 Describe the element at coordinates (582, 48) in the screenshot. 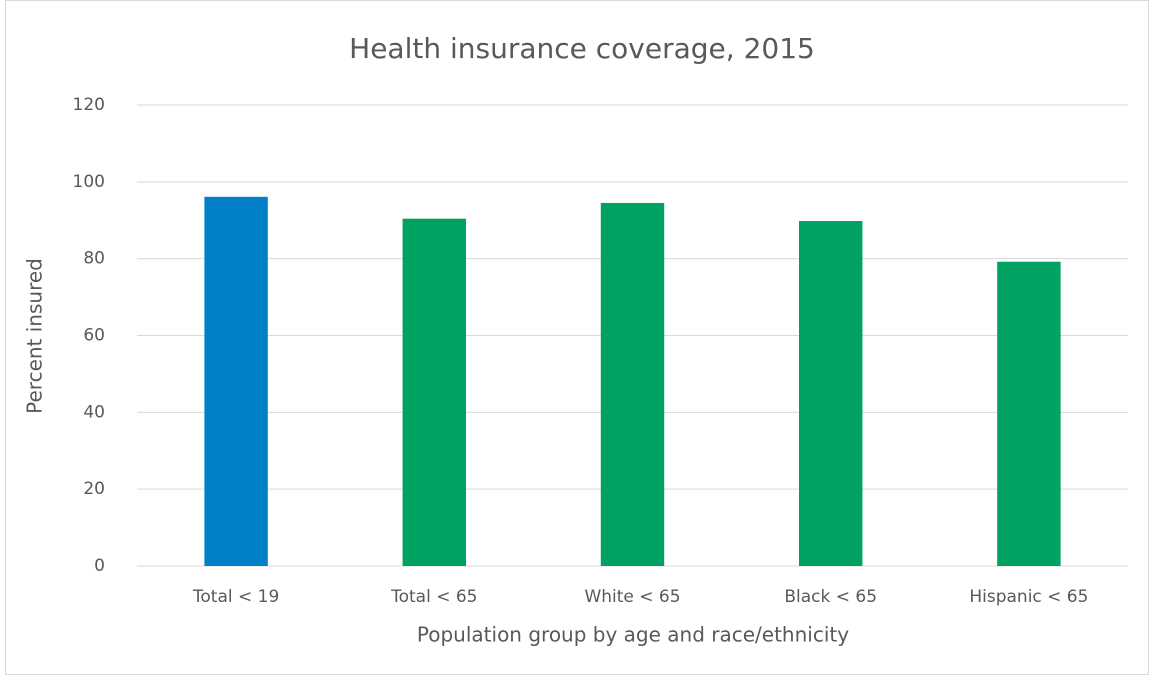

I see `chart-title: Health insurance coverage, 2015` at that location.